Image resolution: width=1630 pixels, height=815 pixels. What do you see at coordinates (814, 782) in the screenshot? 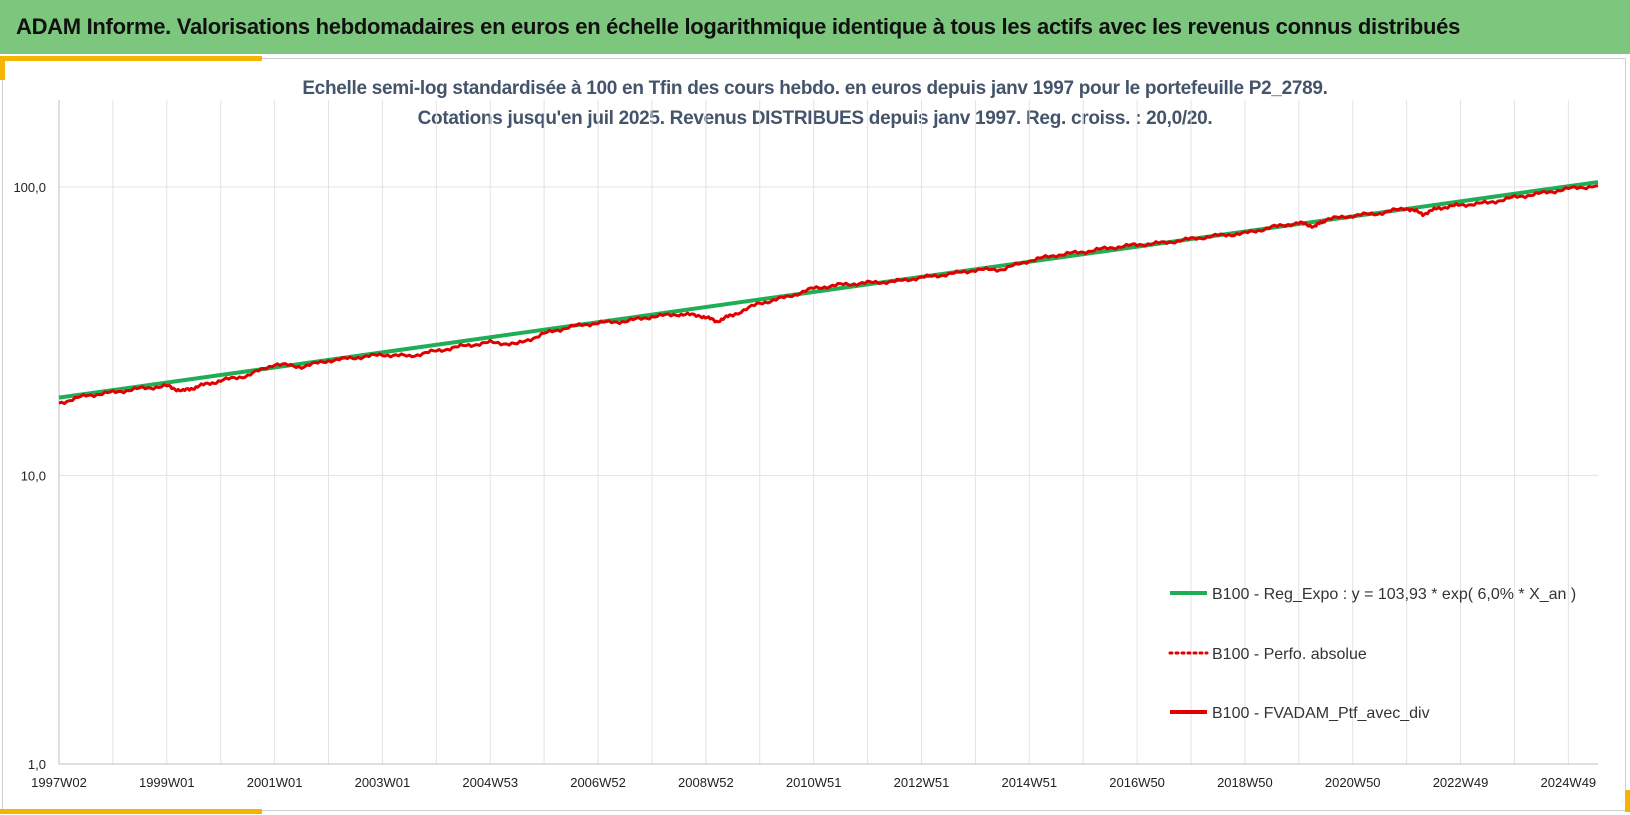
I see `x-tick-label: 2010W51` at bounding box center [814, 782].